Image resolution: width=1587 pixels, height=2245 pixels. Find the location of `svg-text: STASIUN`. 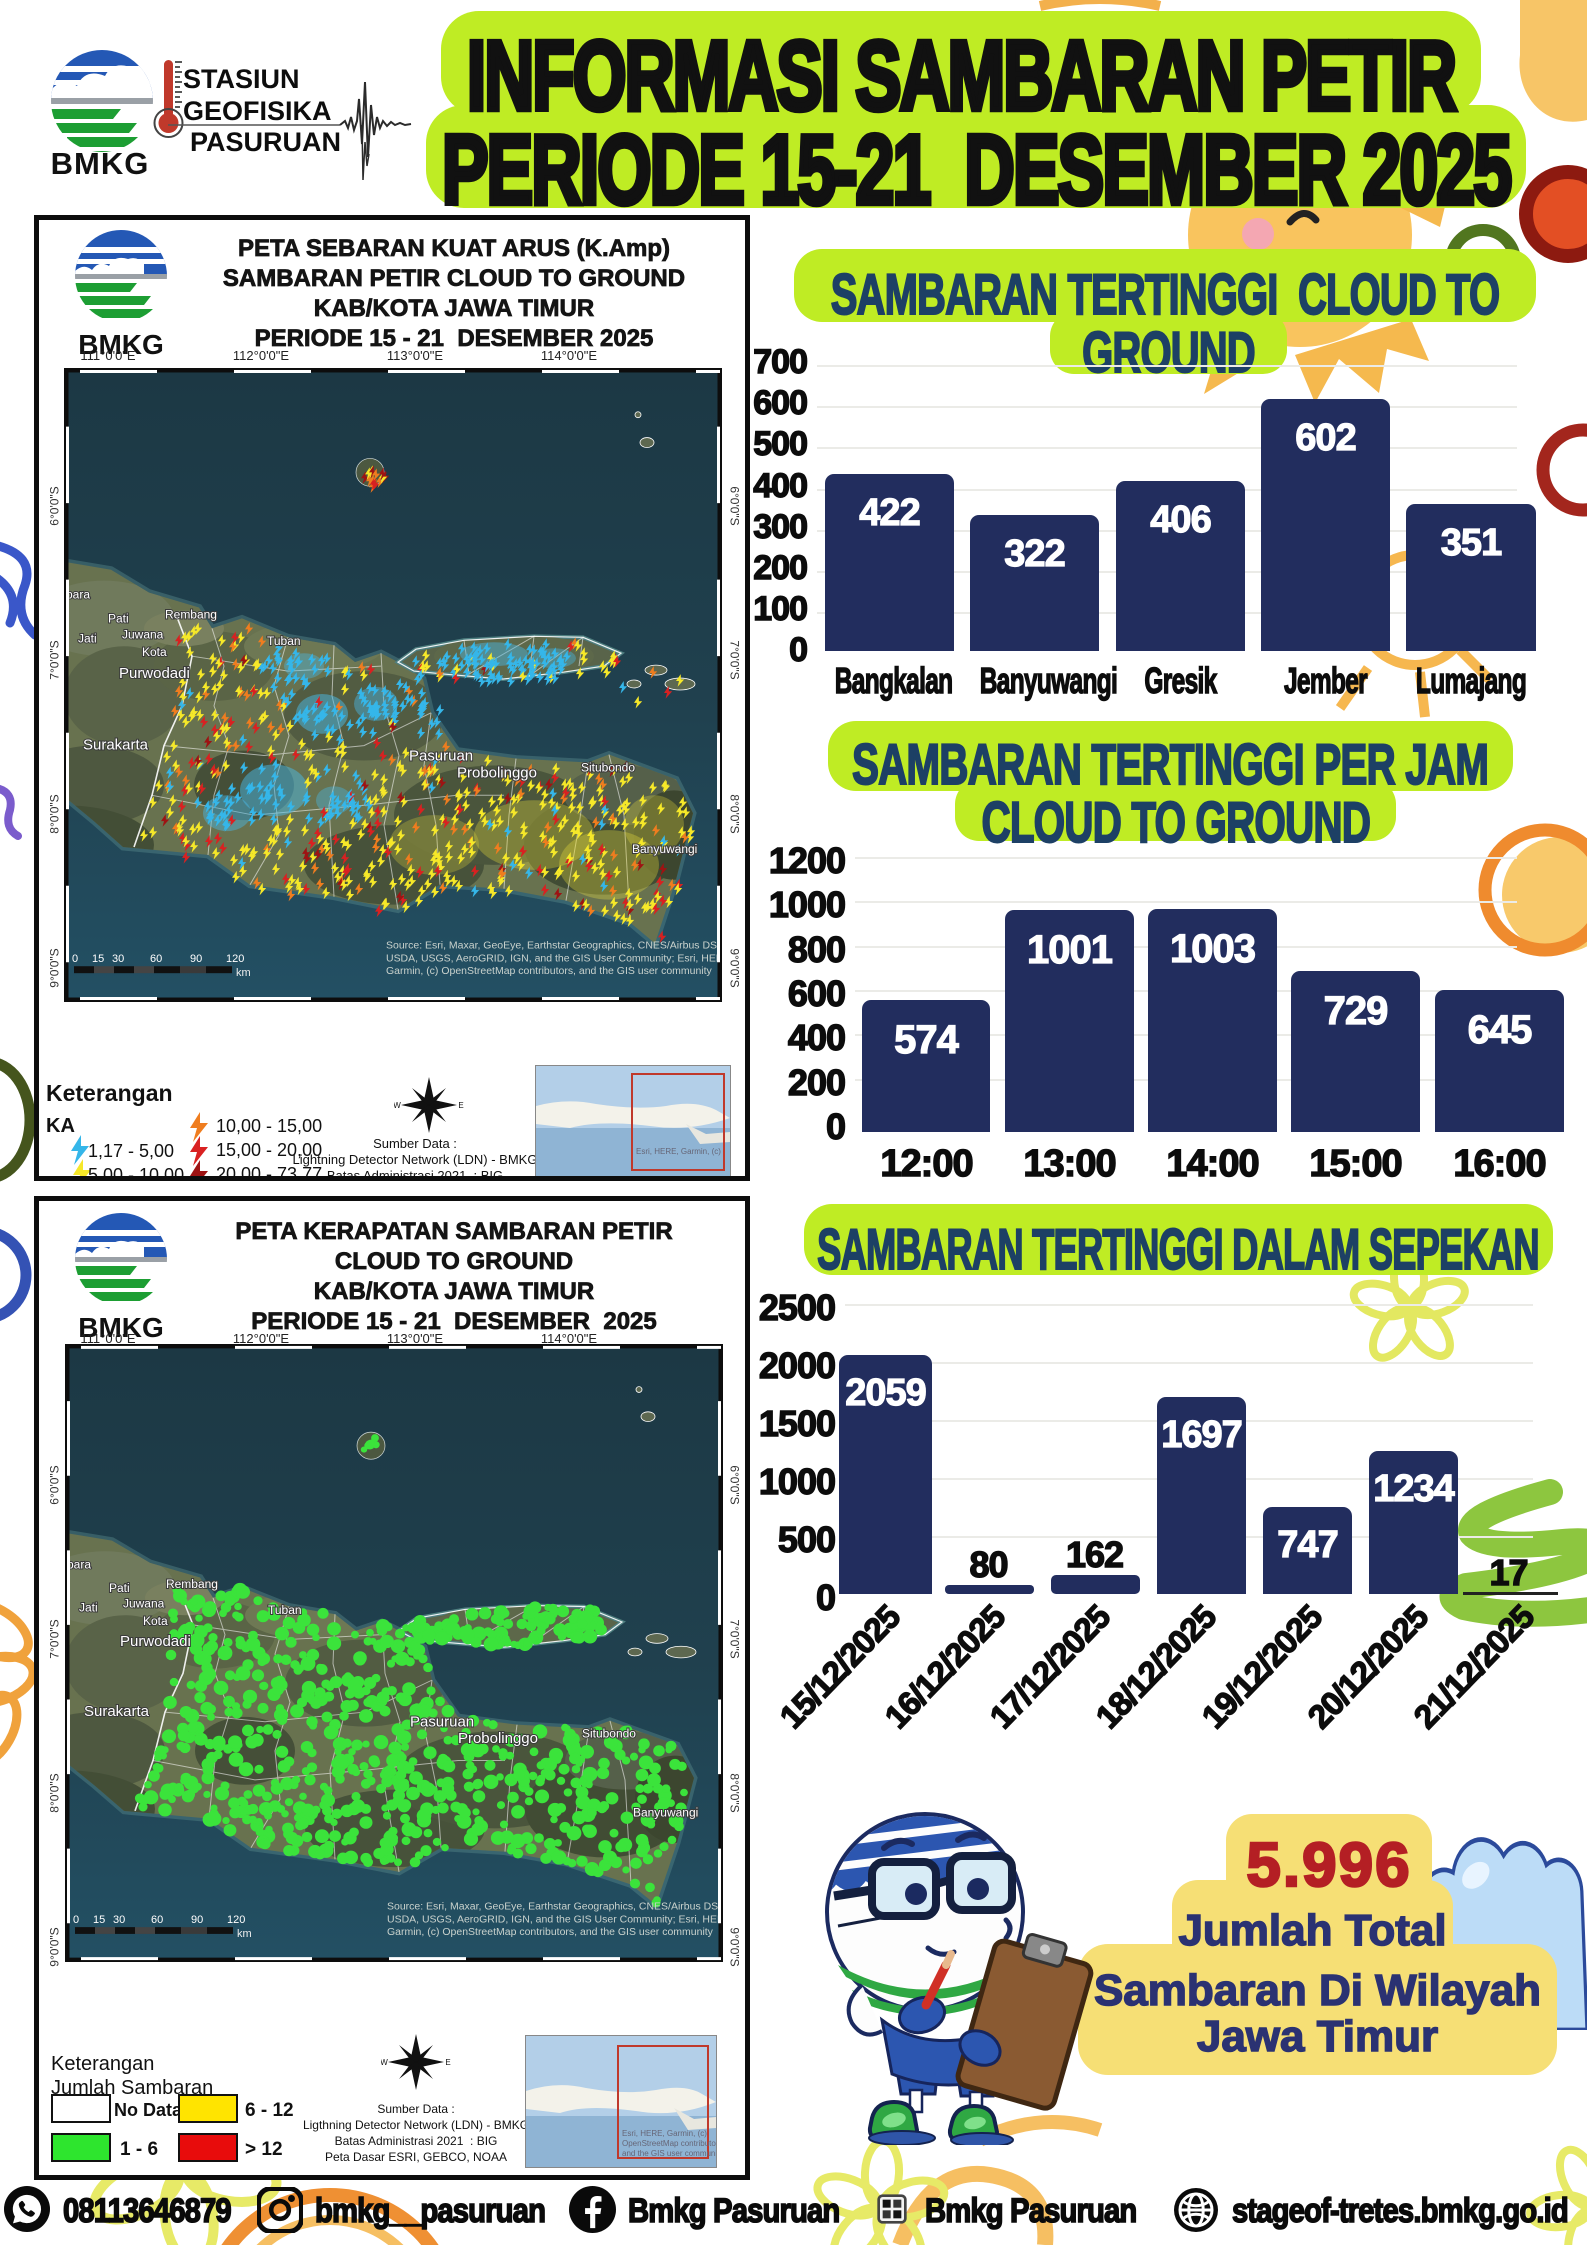

svg-text: STASIUN is located at coordinates (241, 79).